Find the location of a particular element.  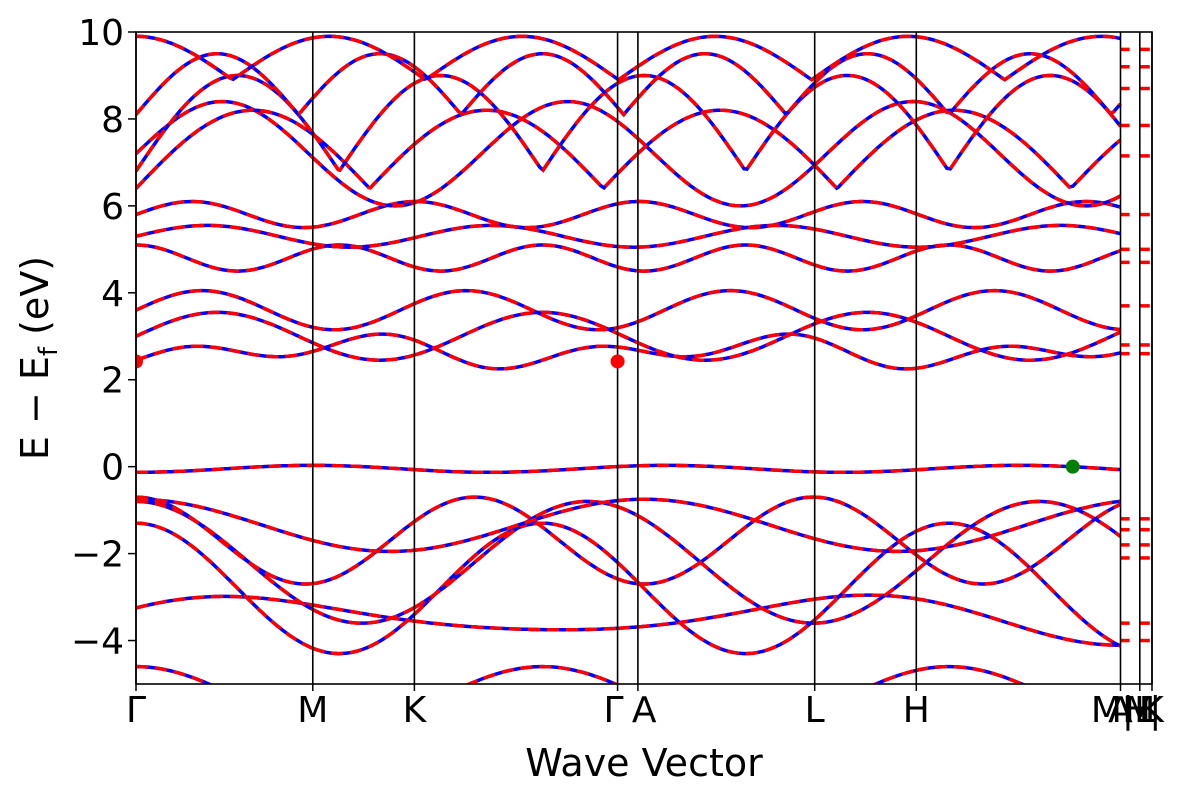

x-tick-label-extra: M|L is located at coordinates (1122, 710).